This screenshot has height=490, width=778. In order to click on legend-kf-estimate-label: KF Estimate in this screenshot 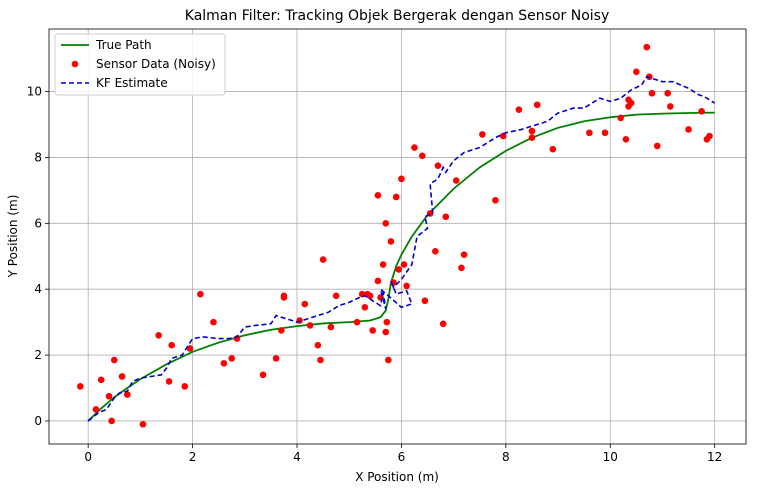, I will do `click(132, 83)`.